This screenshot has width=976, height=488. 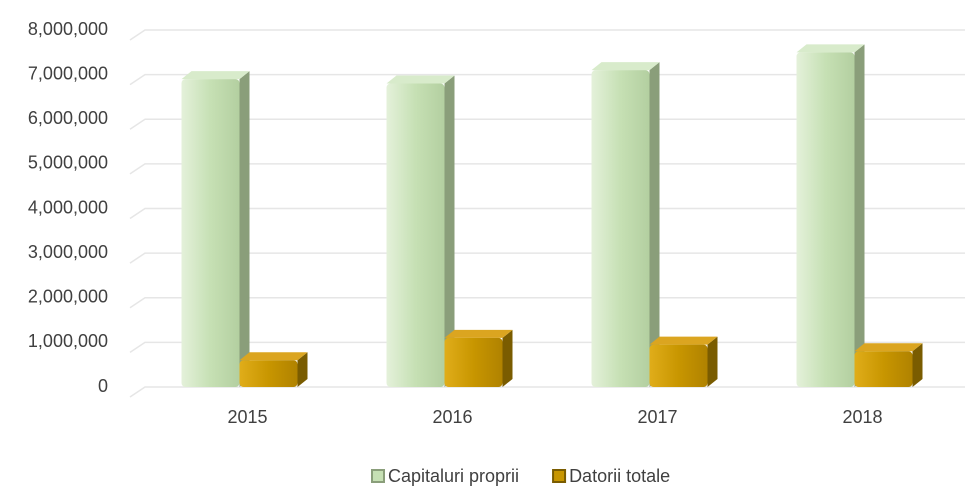 I want to click on x-tick-label: 2017, so click(x=657, y=417).